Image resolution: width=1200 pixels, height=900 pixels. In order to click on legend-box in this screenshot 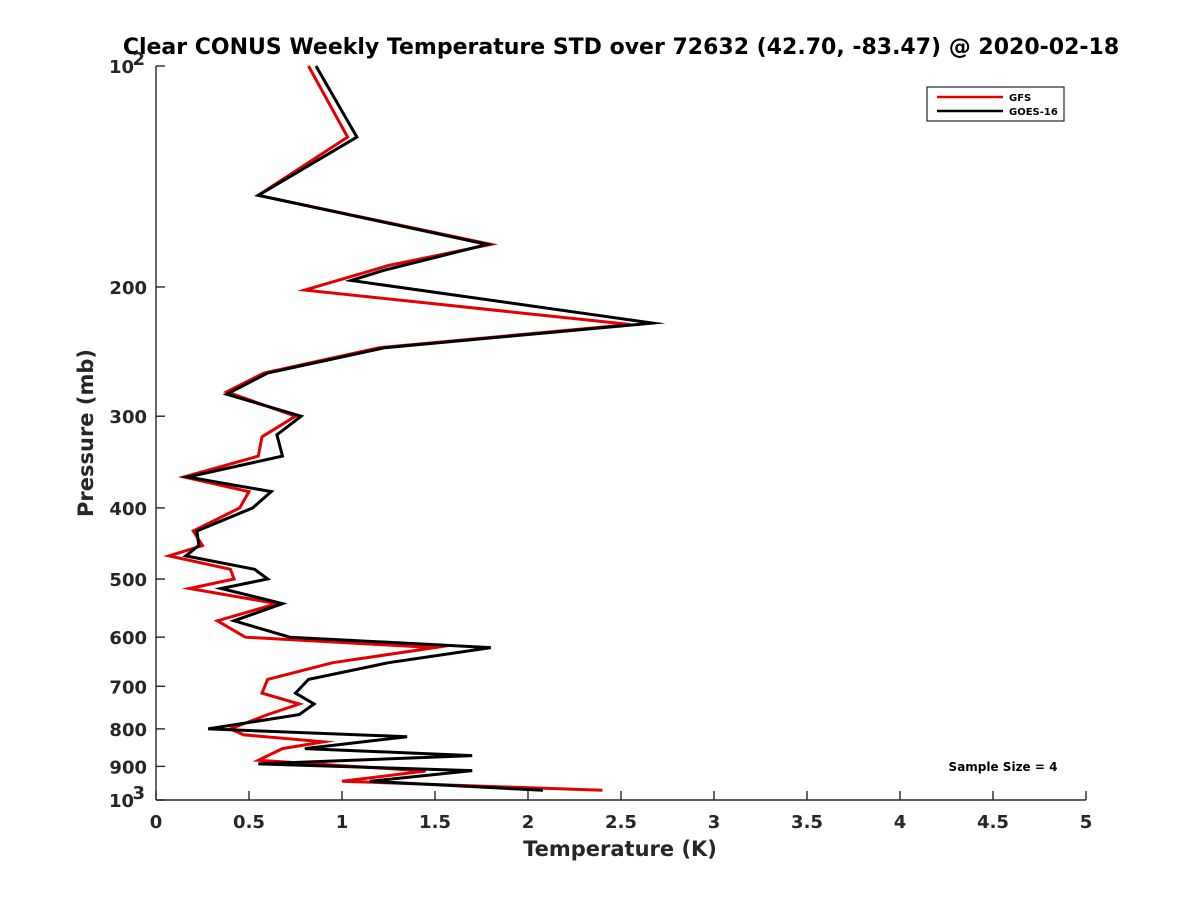, I will do `click(995, 104)`.